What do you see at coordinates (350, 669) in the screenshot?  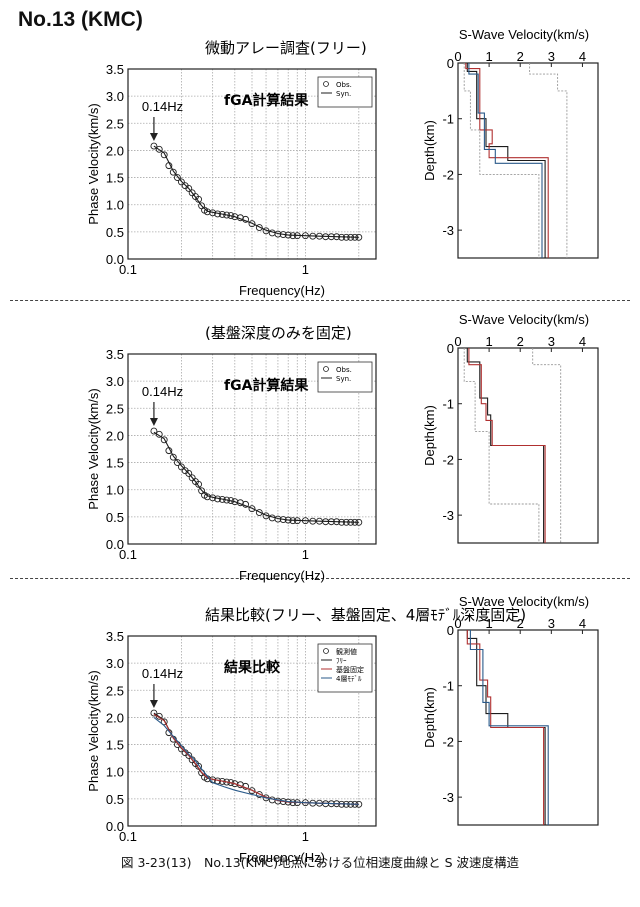 I see `legend-label: 基盤固定` at bounding box center [350, 669].